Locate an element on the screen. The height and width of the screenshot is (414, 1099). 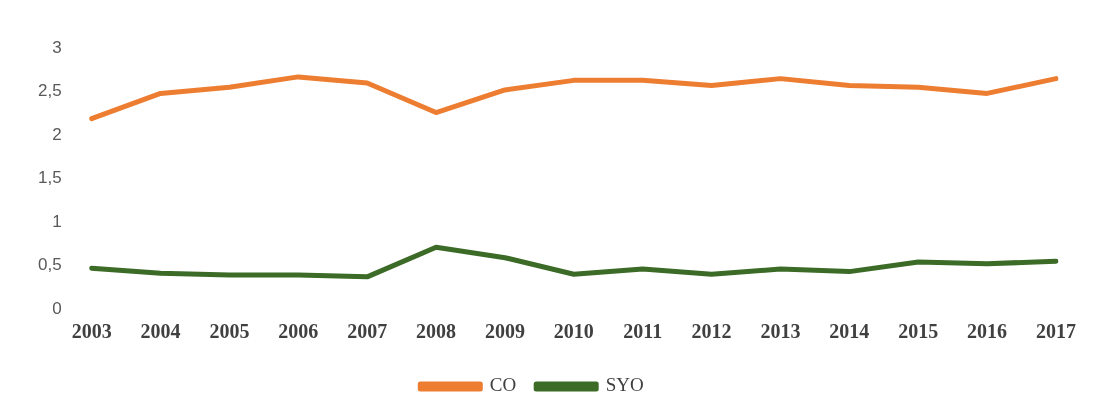
x-tick-label: 2017 is located at coordinates (1056, 331).